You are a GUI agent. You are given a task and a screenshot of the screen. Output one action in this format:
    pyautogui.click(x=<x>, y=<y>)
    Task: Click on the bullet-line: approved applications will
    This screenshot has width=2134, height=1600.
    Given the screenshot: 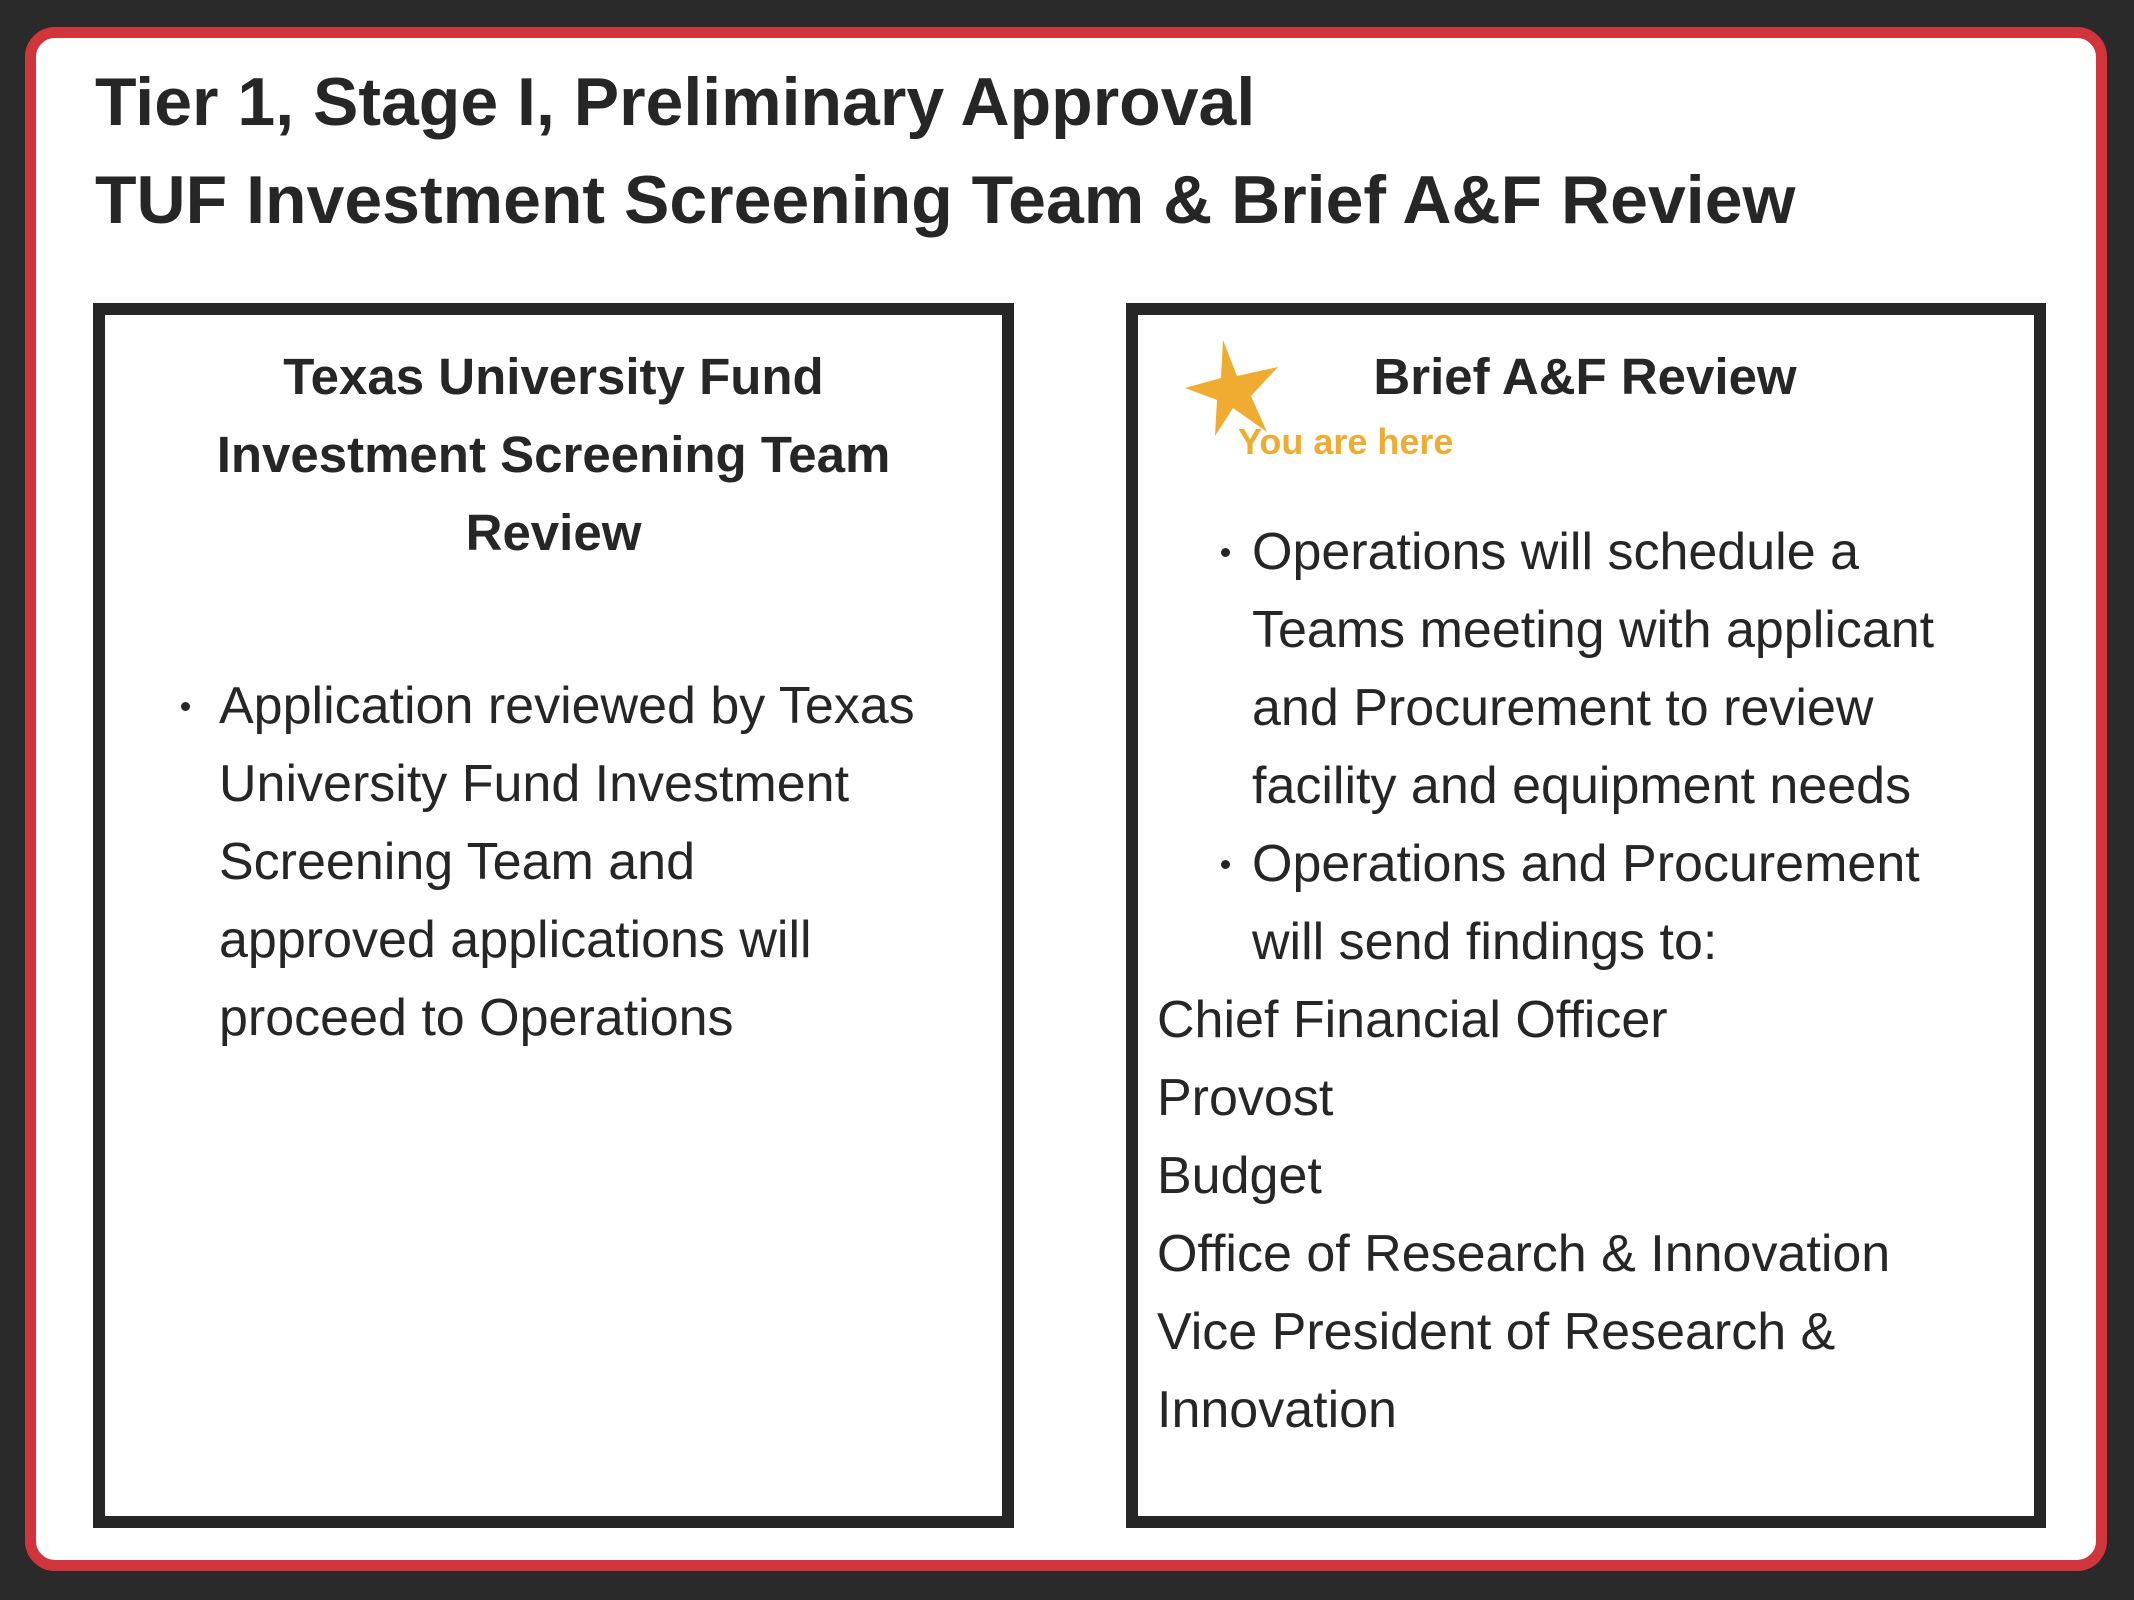 What is the action you would take?
    pyautogui.click(x=515, y=940)
    